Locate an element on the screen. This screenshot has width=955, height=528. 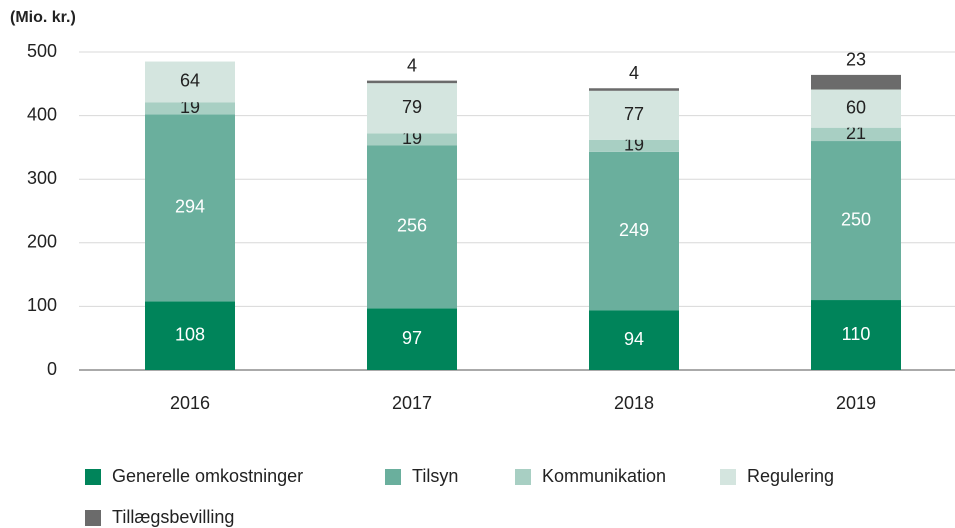
data-label: 97 is located at coordinates (412, 338).